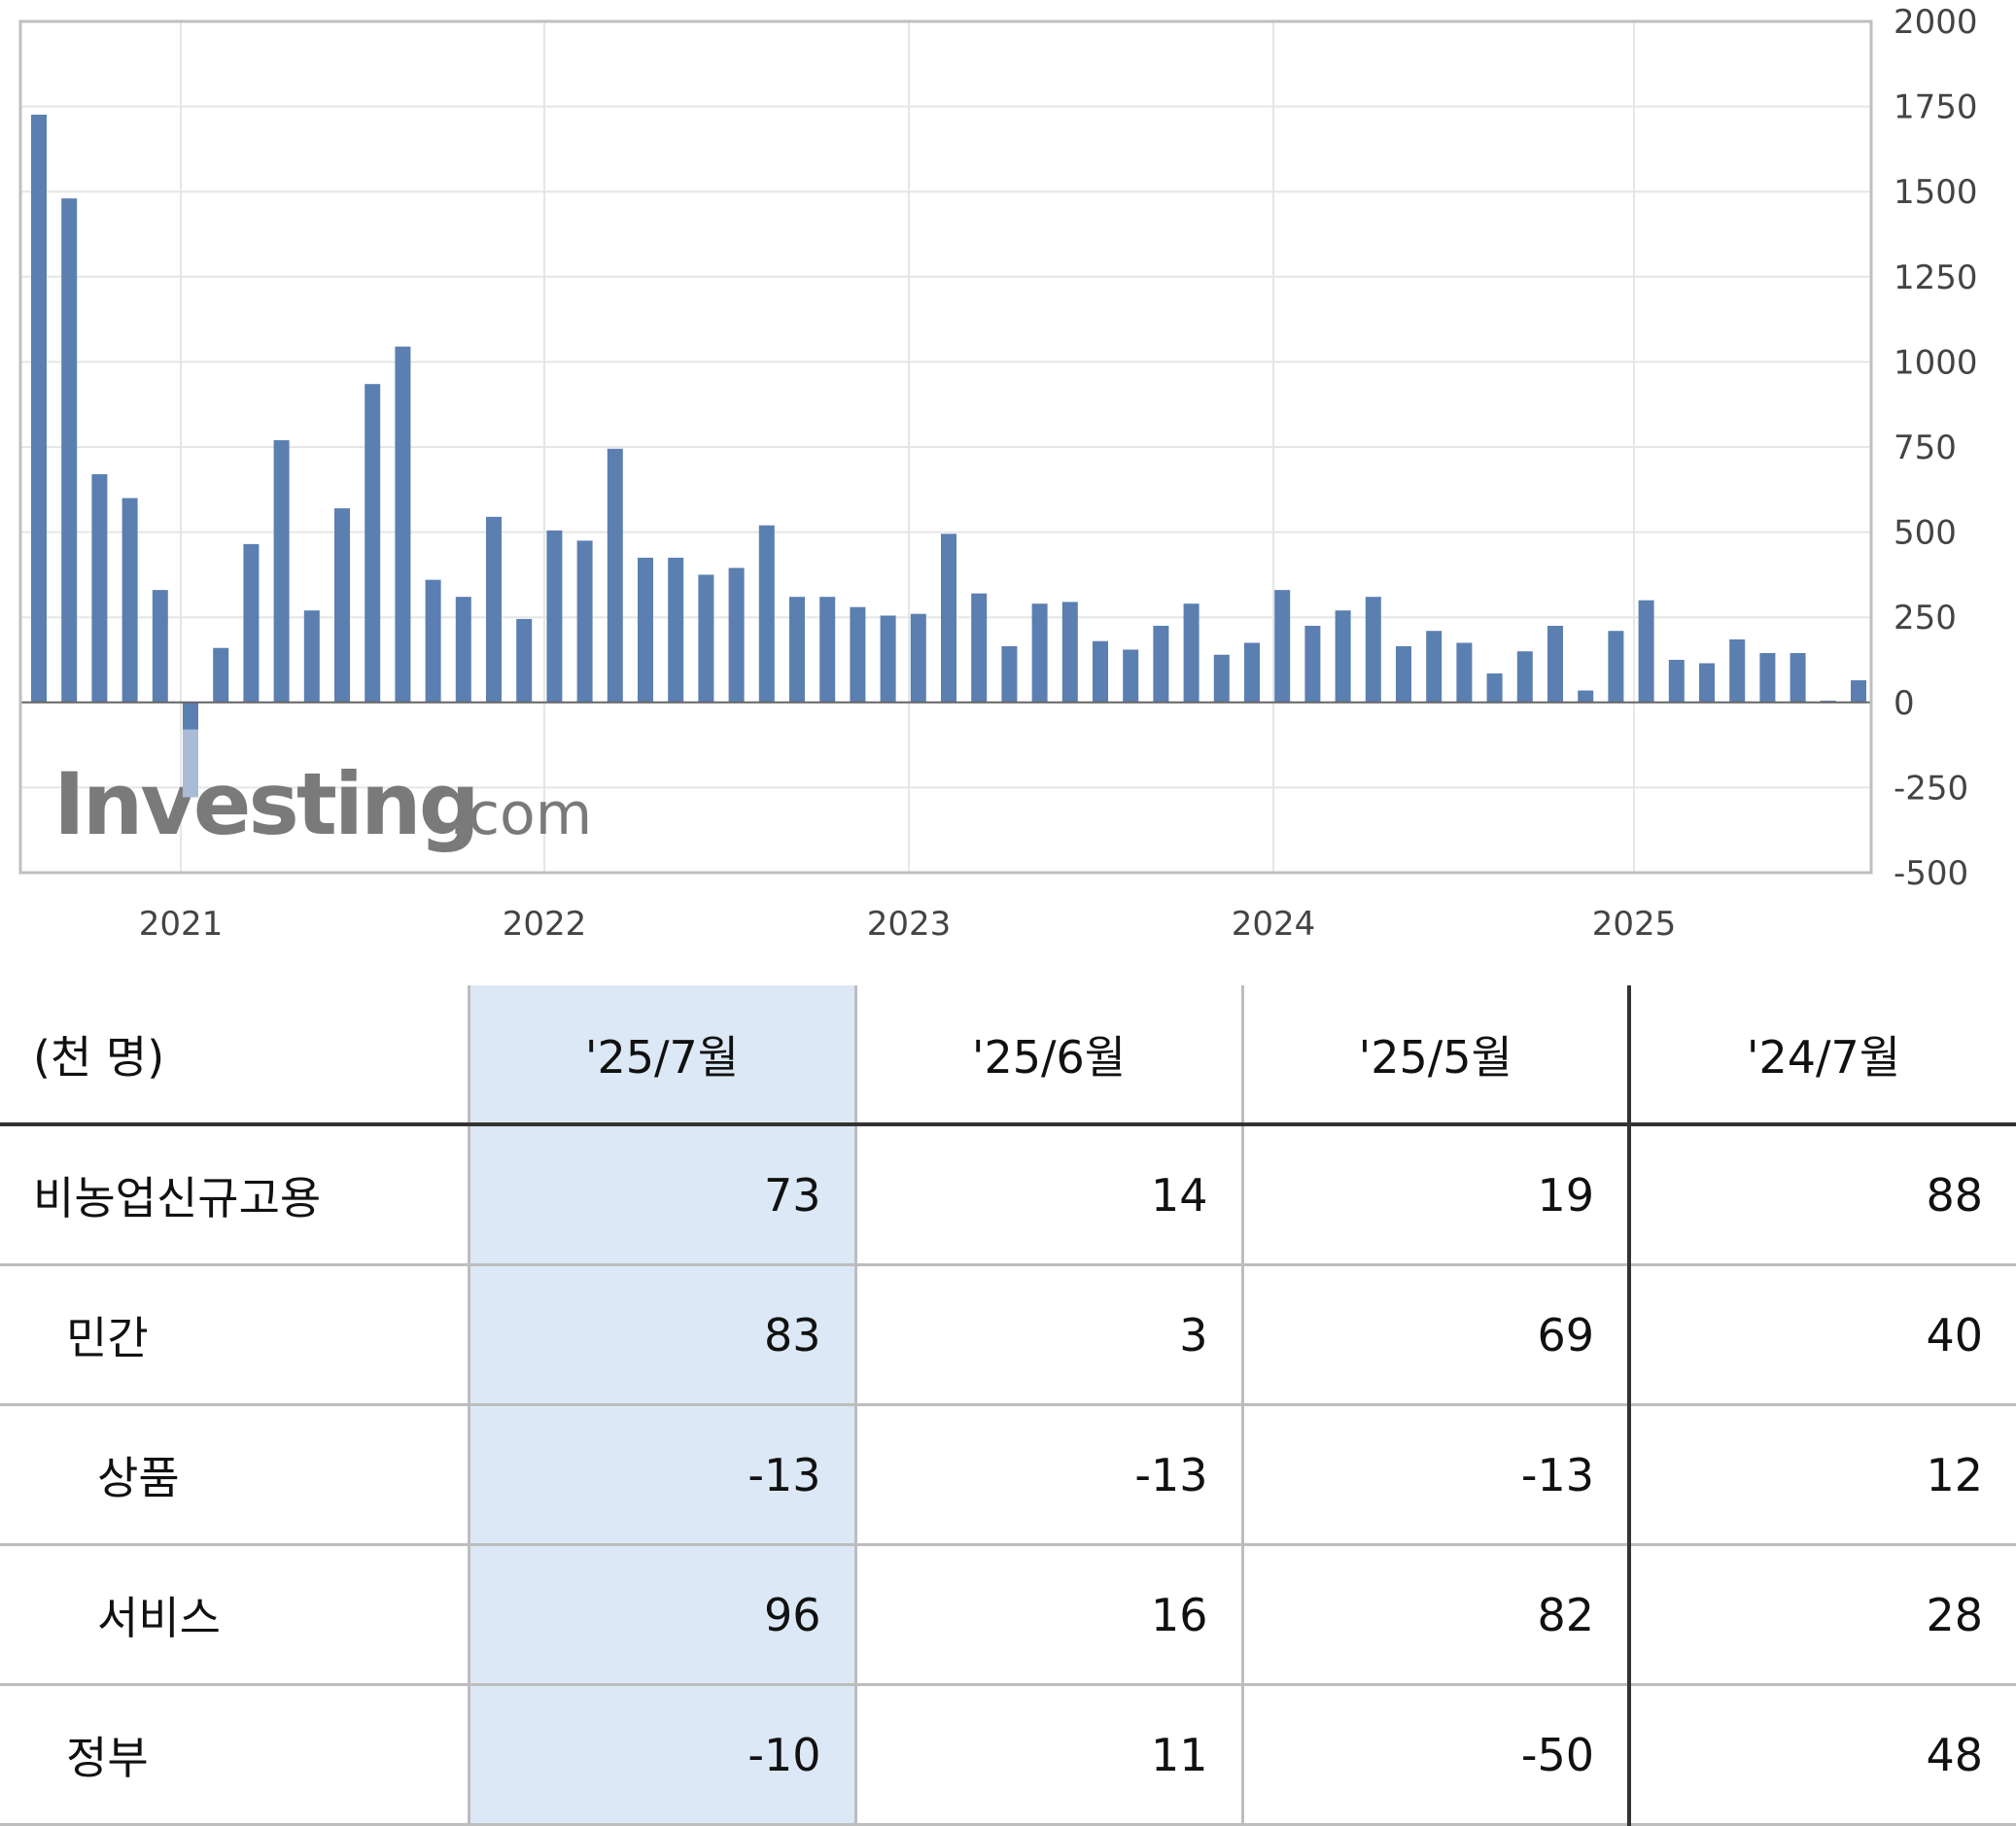  I want to click on table-cell: -50, so click(1434, 1754).